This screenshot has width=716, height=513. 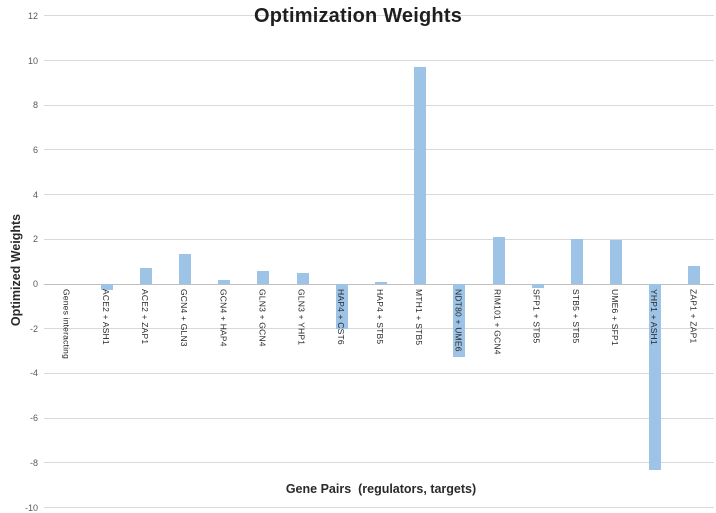 I want to click on category-label: ACE2 + ASH1, so click(x=105, y=317).